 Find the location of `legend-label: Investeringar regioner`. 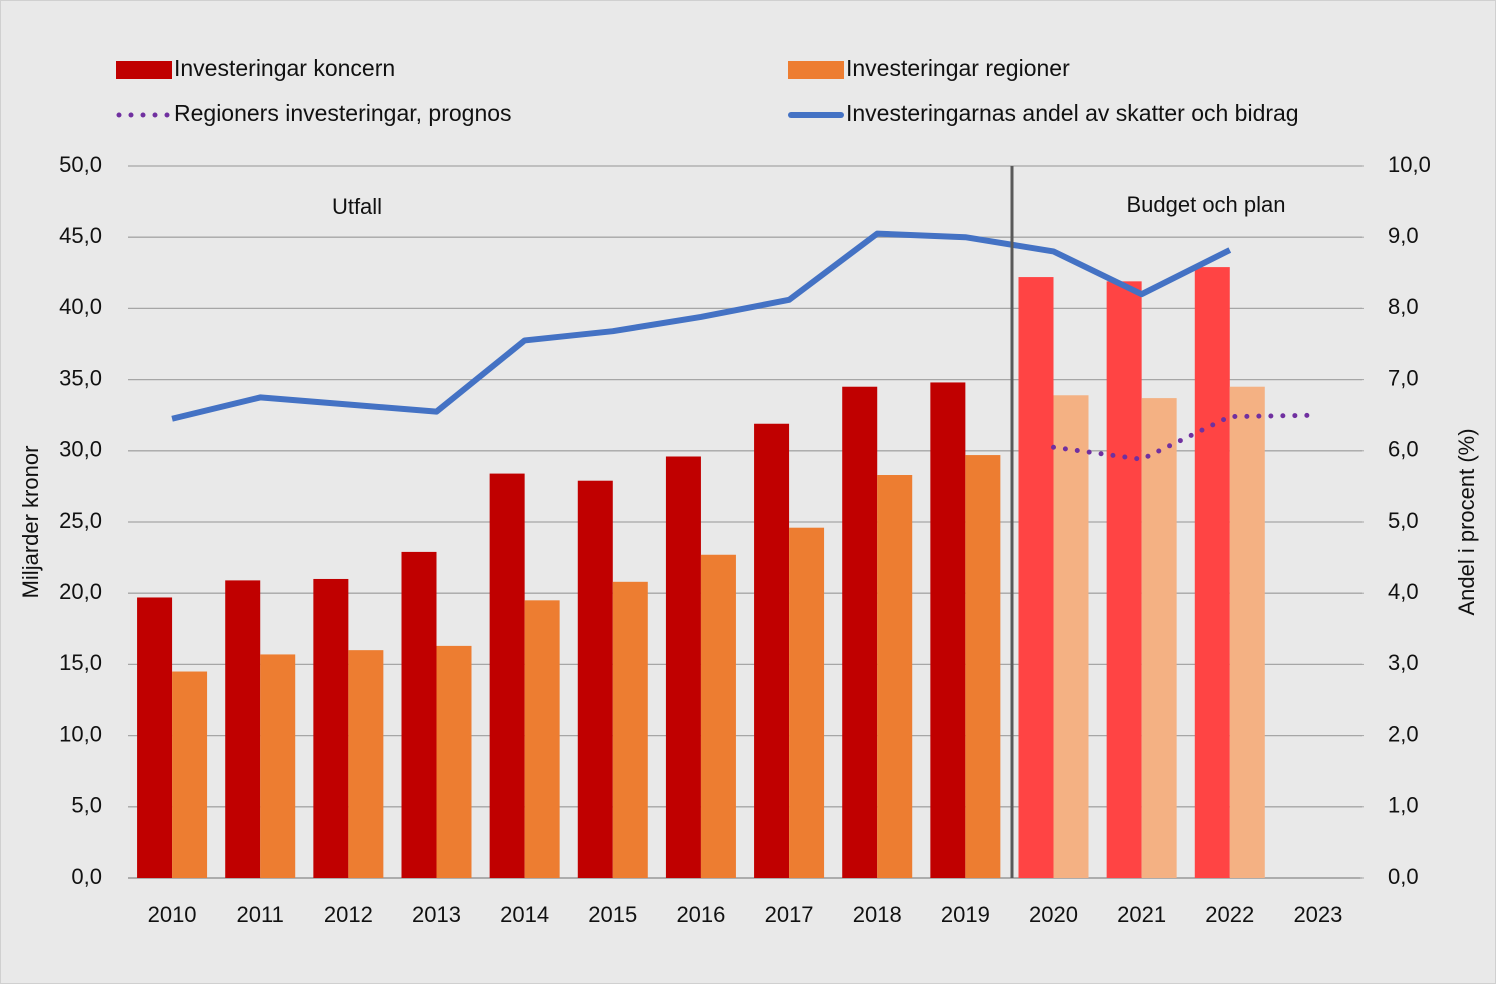

legend-label: Investeringar regioner is located at coordinates (958, 68).